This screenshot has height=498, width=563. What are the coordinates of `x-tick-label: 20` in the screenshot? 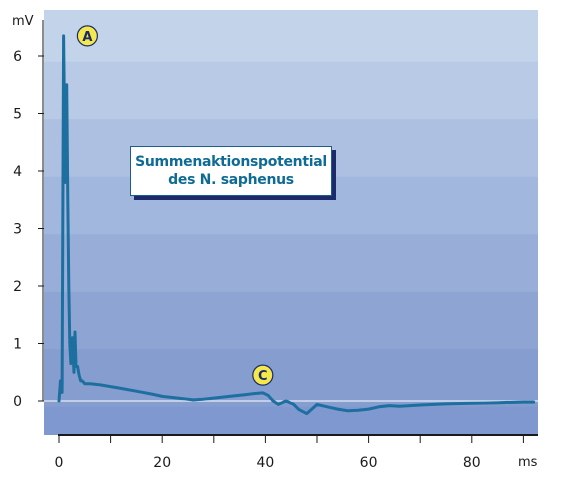 It's located at (162, 463).